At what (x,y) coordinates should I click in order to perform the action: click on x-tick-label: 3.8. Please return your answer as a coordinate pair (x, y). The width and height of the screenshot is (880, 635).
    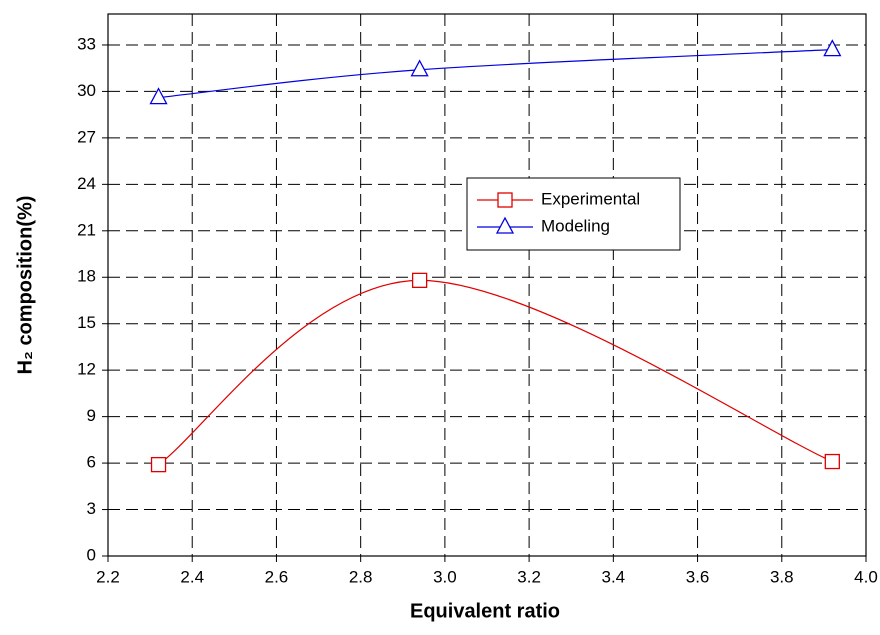
    Looking at the image, I should click on (782, 576).